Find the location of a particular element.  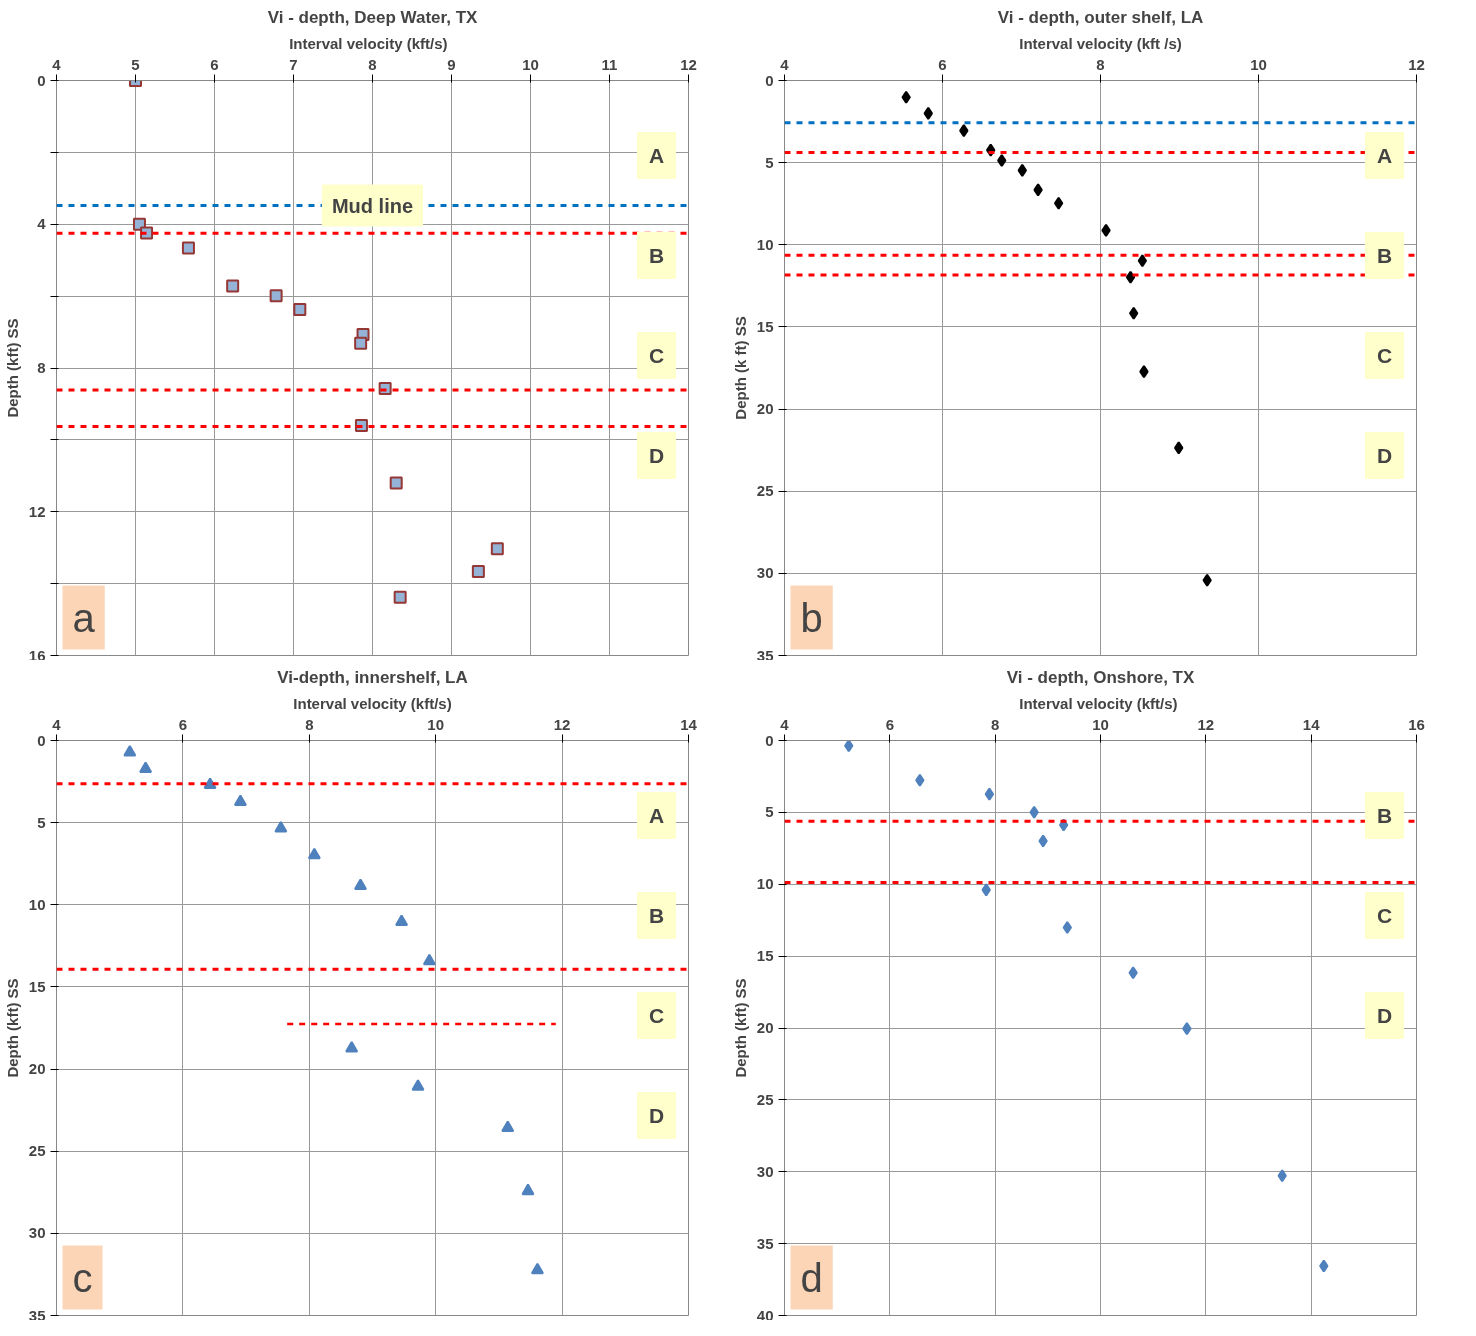

ref-line-label: Mud line is located at coordinates (372, 205).